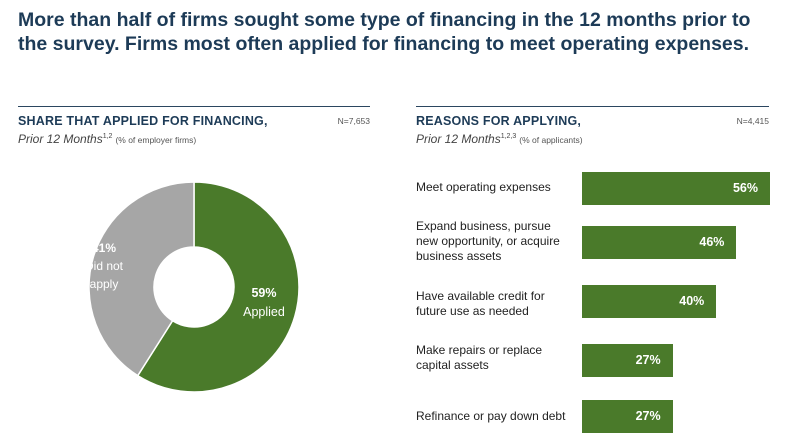 This screenshot has width=785, height=443. I want to click on pie-label-not-pct: 41%, so click(104, 248).